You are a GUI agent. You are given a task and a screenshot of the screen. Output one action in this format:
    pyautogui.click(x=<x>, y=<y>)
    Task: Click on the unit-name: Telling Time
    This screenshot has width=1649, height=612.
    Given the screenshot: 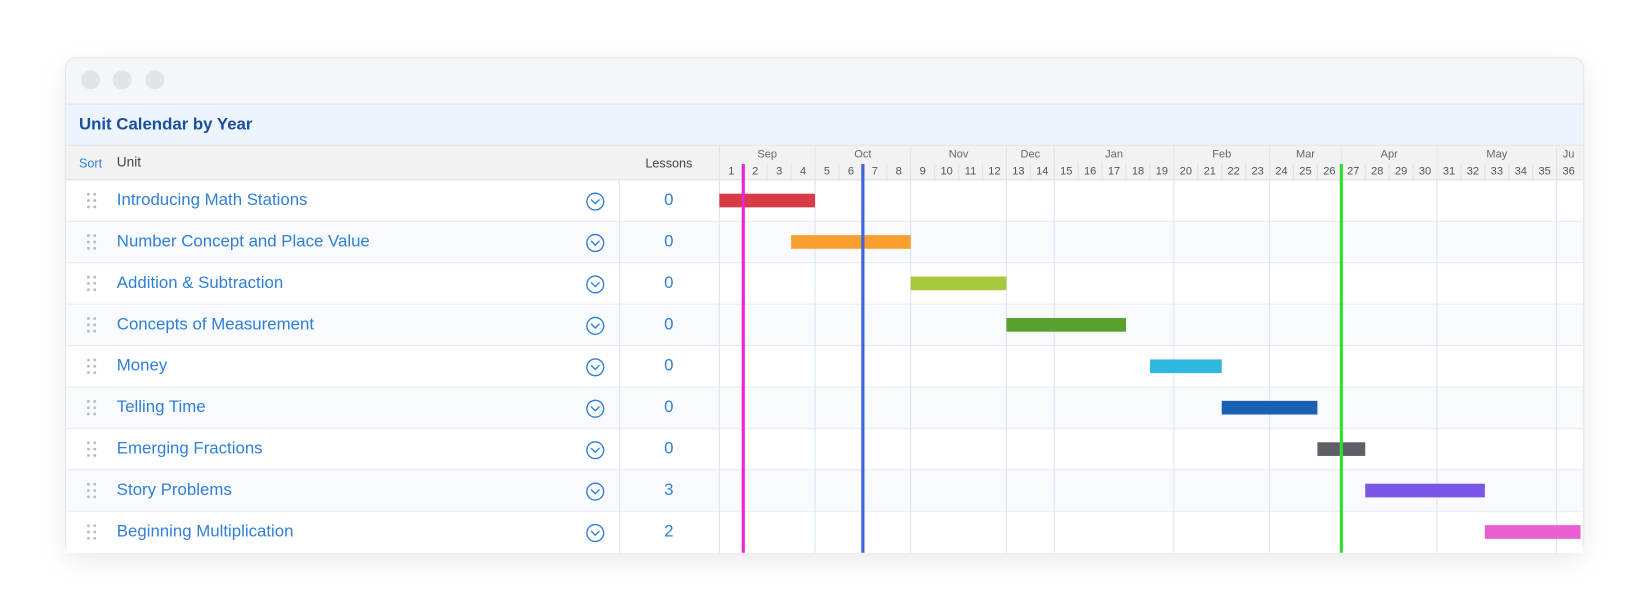 What is the action you would take?
    pyautogui.click(x=161, y=406)
    